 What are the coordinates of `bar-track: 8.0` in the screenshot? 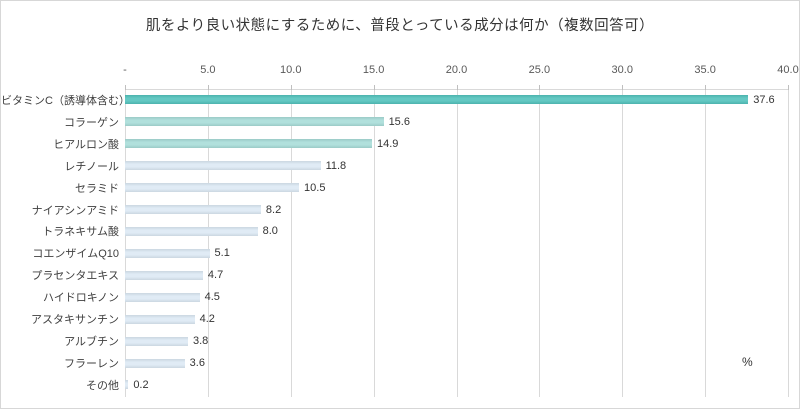 It's located at (456, 232).